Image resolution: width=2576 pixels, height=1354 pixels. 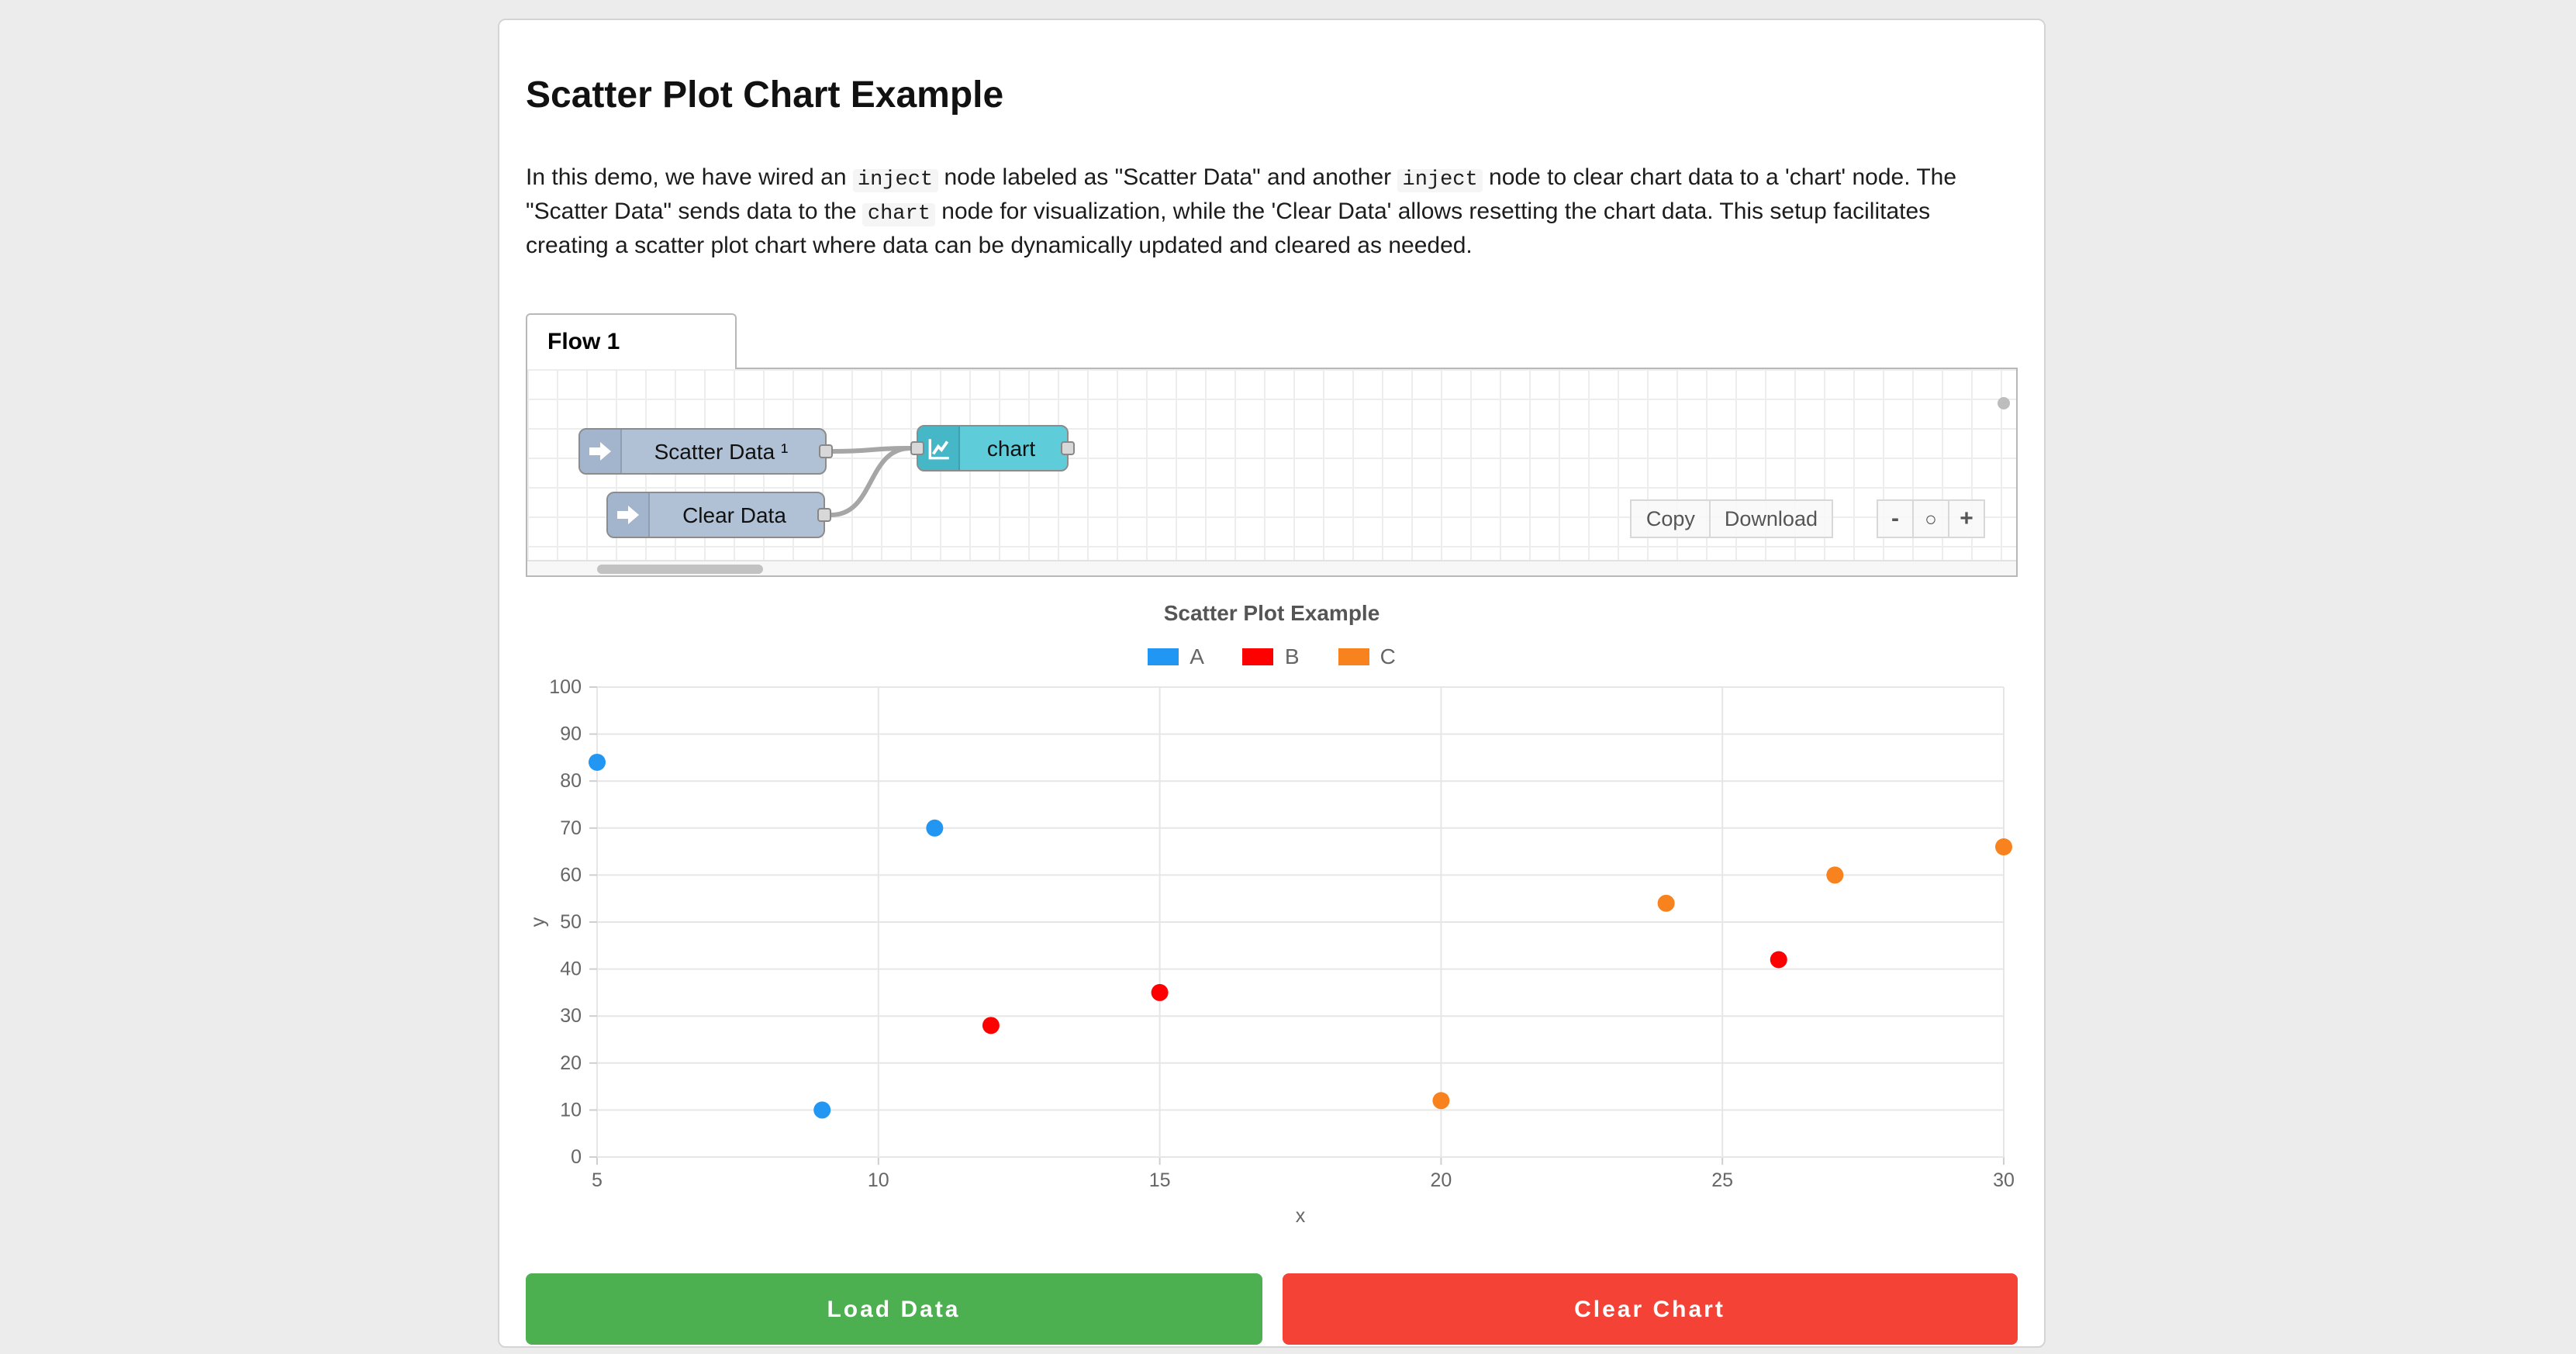 I want to click on wire-layer, so click(x=871, y=481).